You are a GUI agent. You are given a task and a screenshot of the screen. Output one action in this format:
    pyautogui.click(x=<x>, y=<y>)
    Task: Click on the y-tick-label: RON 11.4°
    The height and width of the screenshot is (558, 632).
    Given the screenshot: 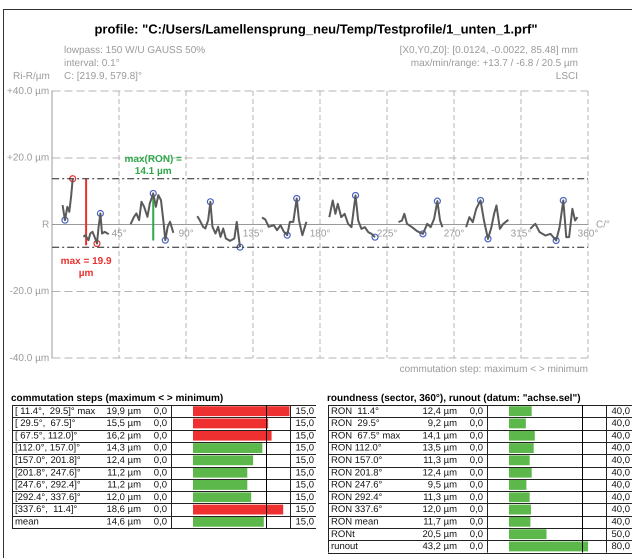 What is the action you would take?
    pyautogui.click(x=355, y=411)
    